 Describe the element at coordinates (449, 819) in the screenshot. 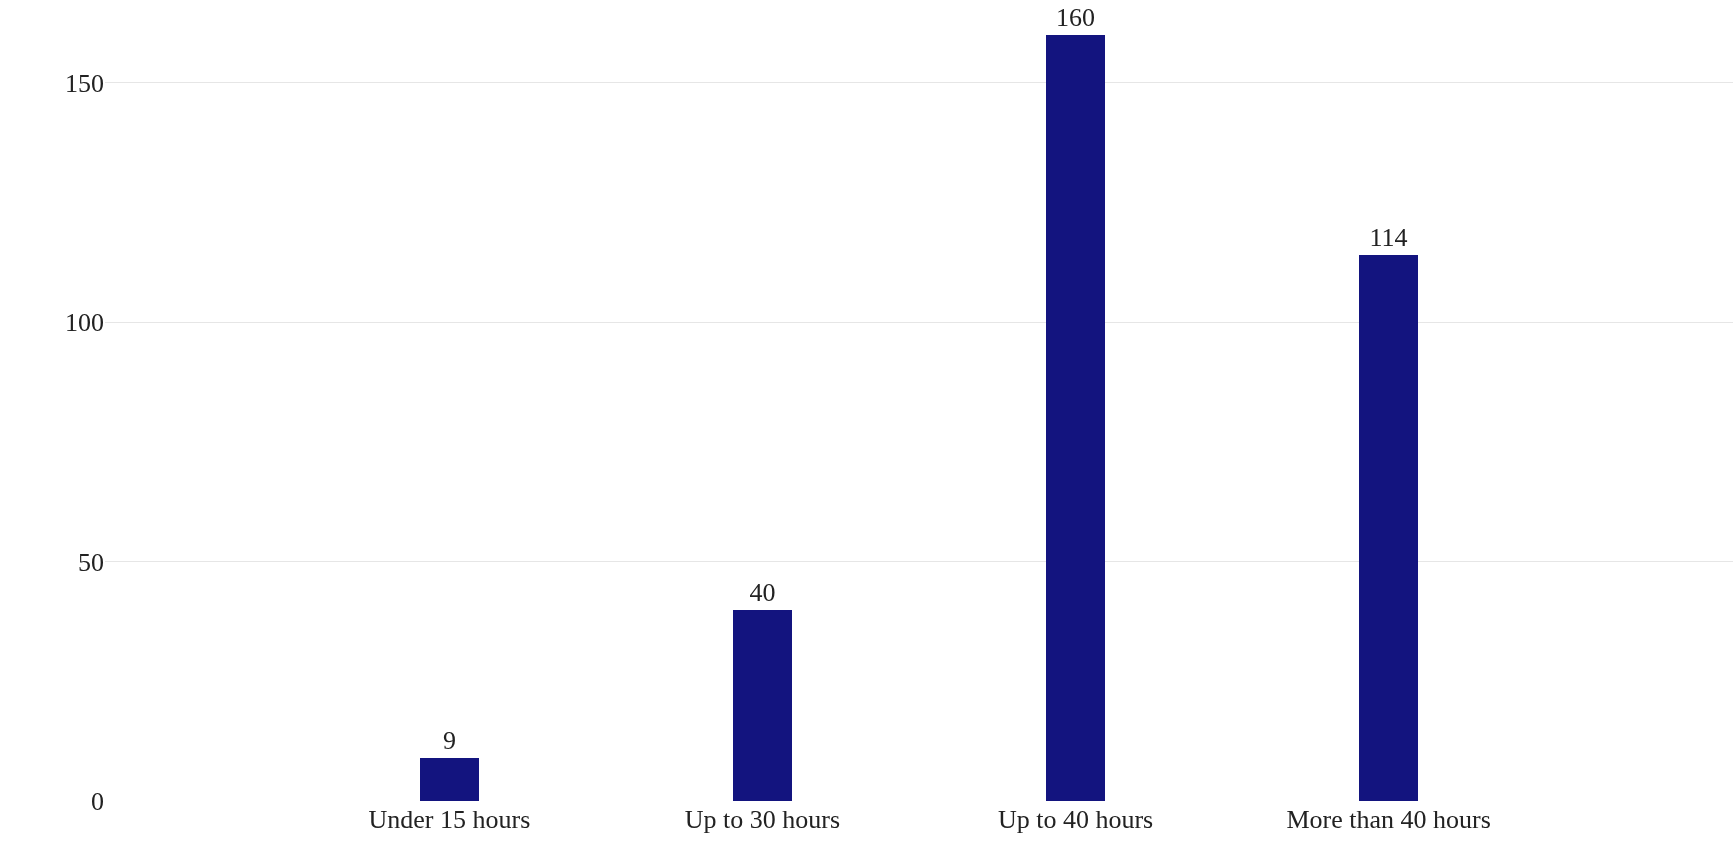

I see `x-tick-label: Under 15 hours` at that location.